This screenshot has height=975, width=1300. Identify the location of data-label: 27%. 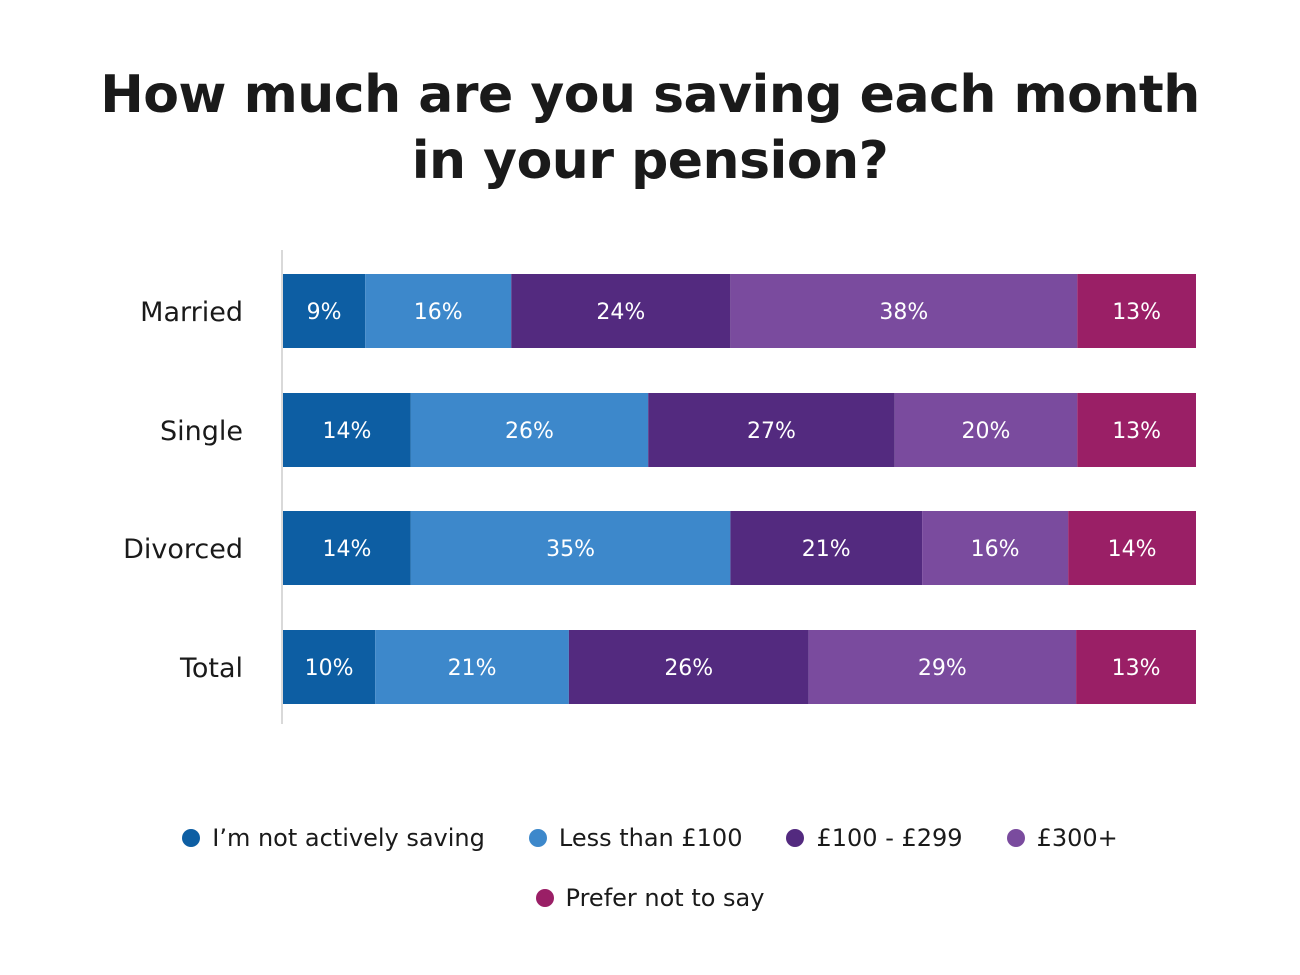
(771, 431).